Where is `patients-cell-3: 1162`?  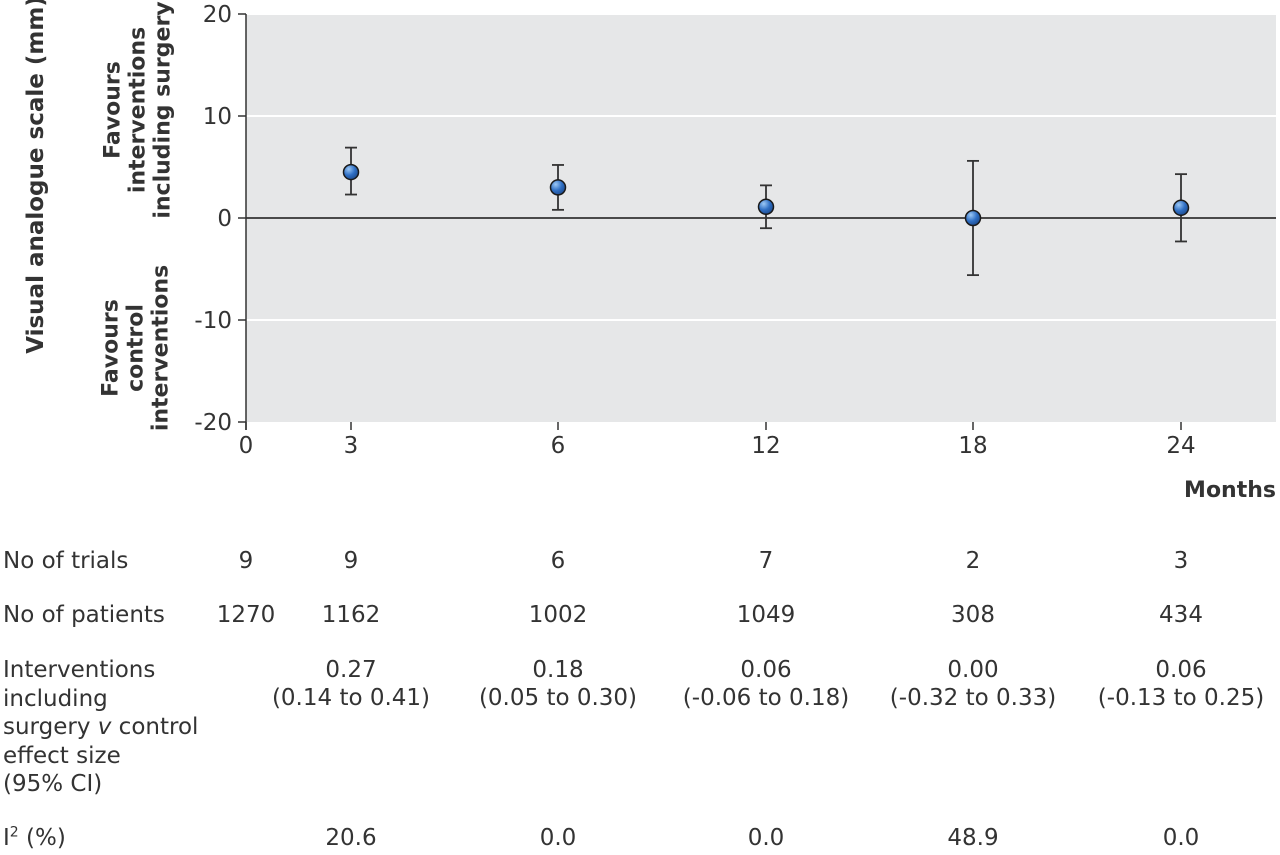 patients-cell-3: 1162 is located at coordinates (351, 615).